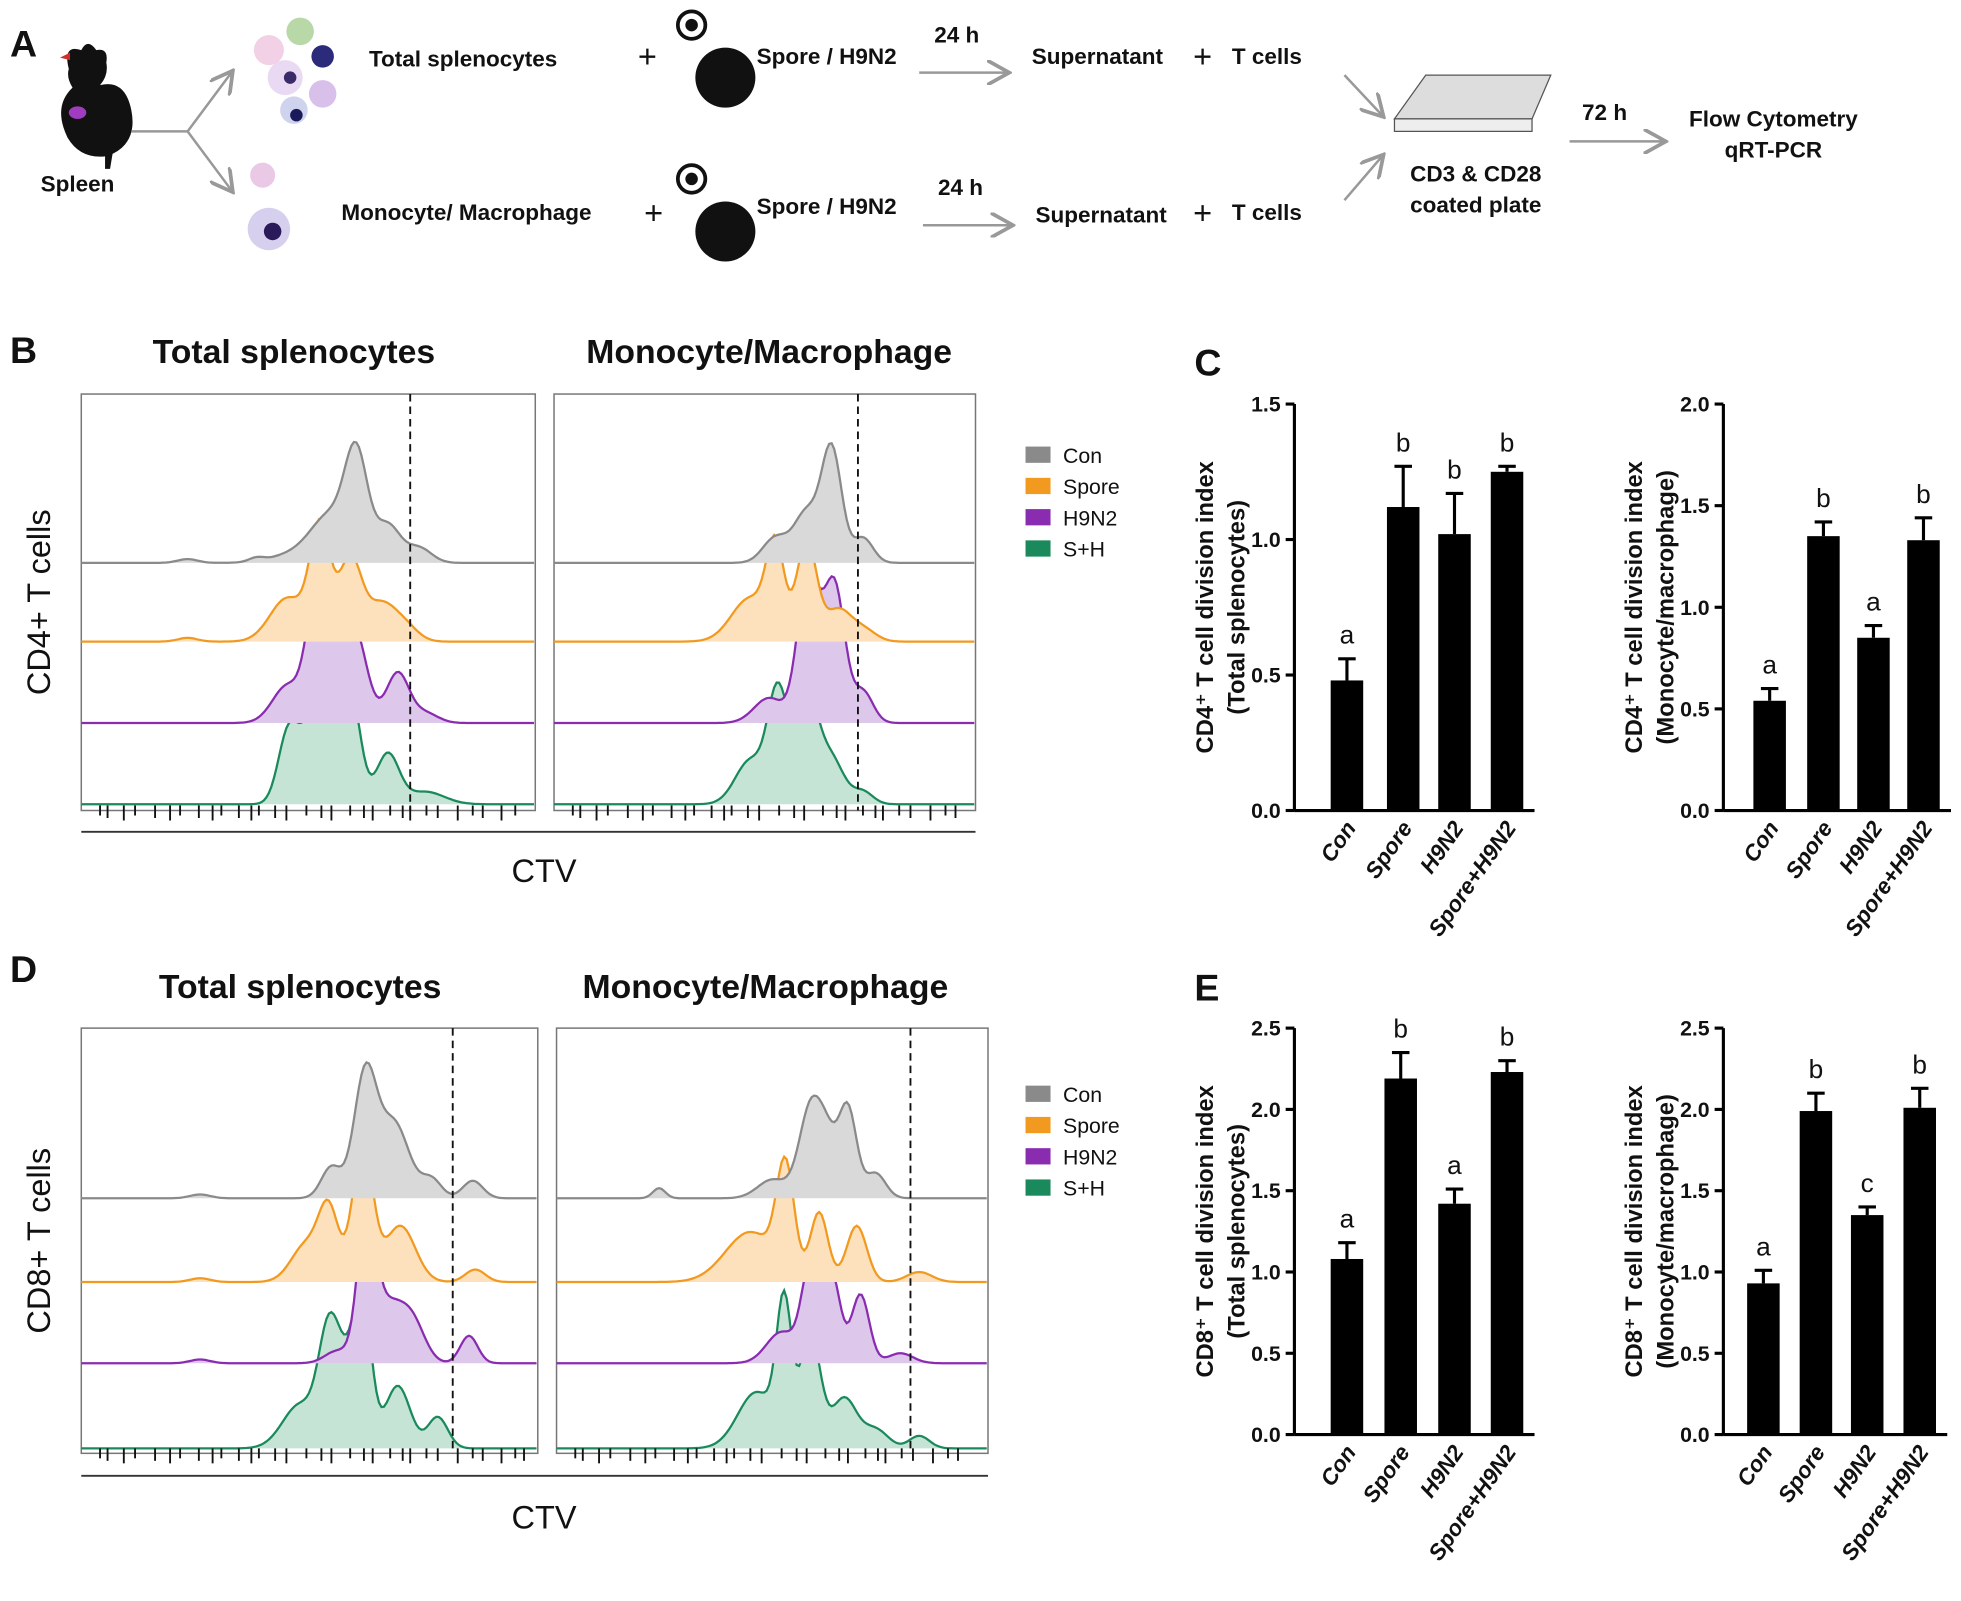 Image resolution: width=1961 pixels, height=1601 pixels. Describe the element at coordinates (96, 106) in the screenshot. I see `rooster-icon` at that location.